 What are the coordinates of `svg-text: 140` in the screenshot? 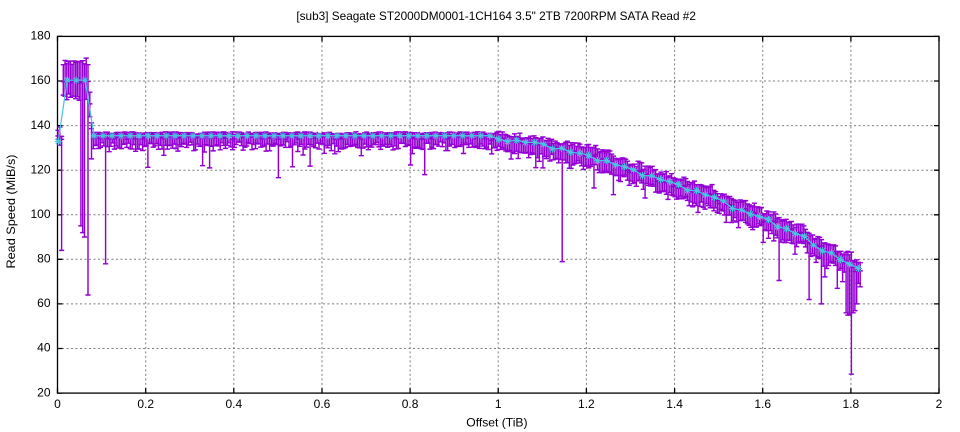 It's located at (40, 125).